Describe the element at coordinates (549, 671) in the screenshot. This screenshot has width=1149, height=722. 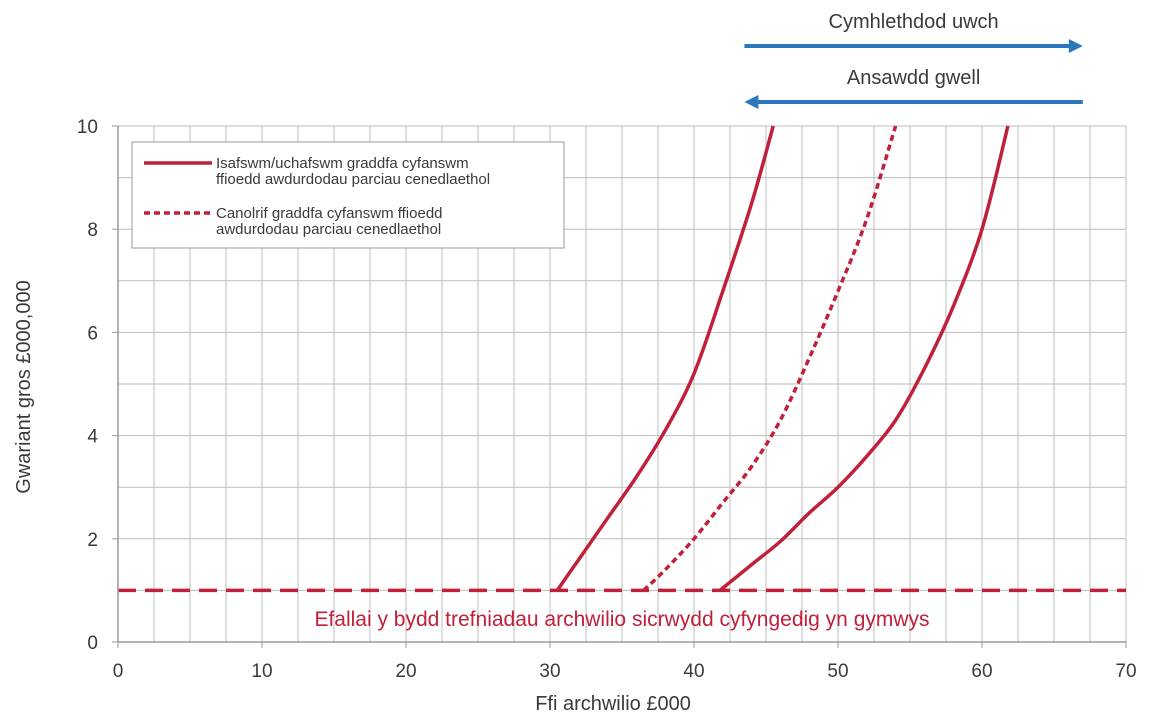
I see `x-tick-label: 30` at that location.